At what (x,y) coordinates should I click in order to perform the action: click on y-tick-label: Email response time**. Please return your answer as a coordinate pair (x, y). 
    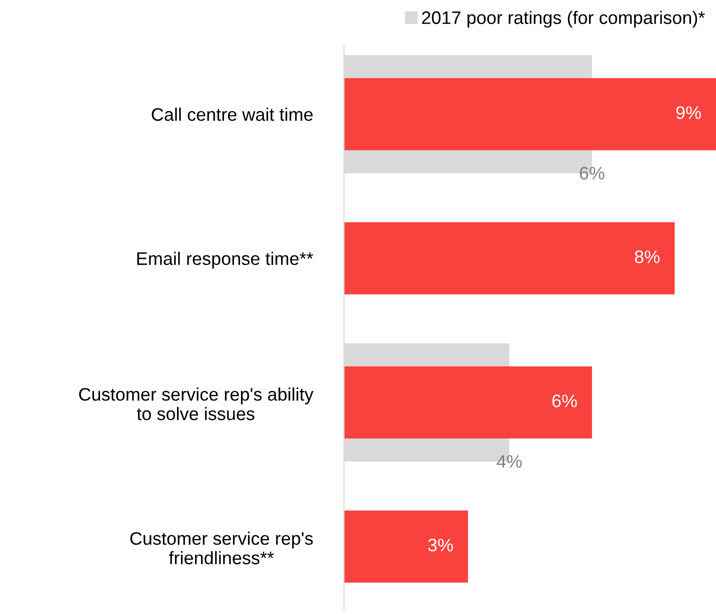
    Looking at the image, I should click on (225, 260).